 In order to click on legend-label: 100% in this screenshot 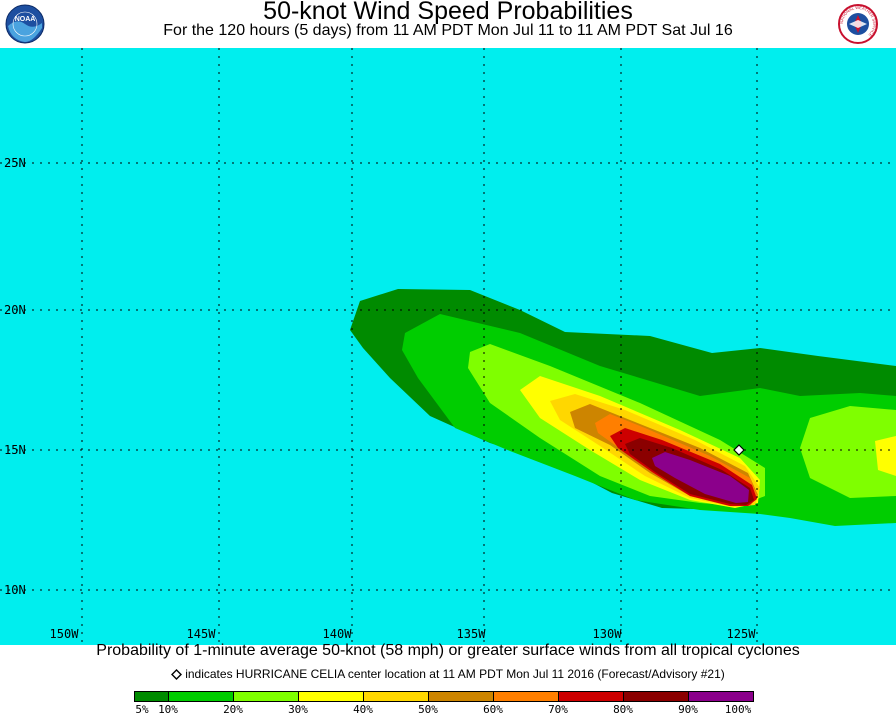, I will do `click(738, 709)`.